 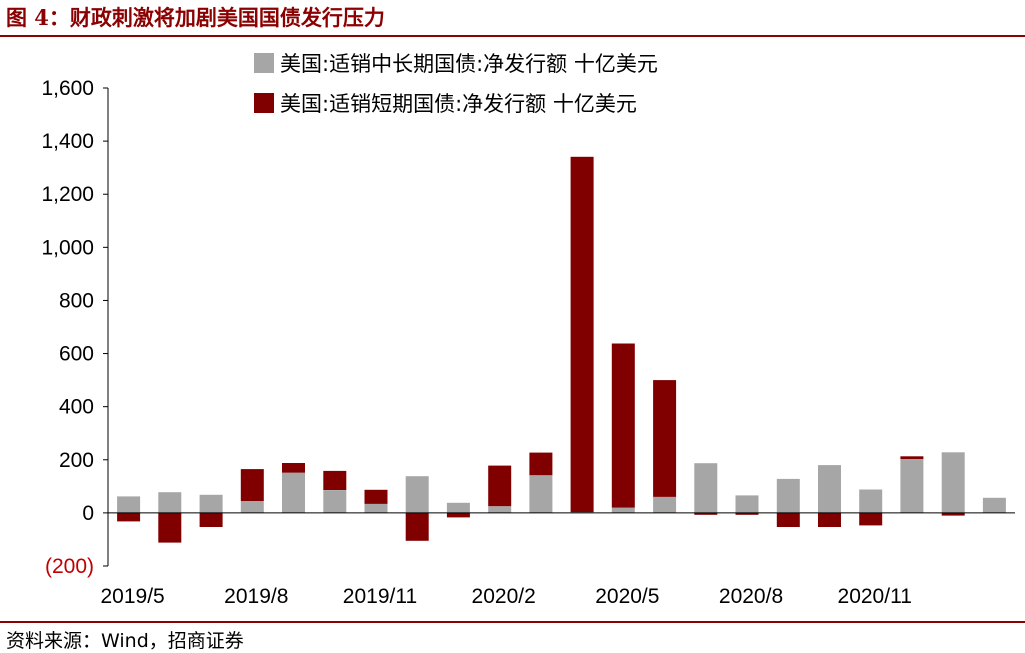 What do you see at coordinates (582, 334) in the screenshot?
I see `bar-short-term-2020/4` at bounding box center [582, 334].